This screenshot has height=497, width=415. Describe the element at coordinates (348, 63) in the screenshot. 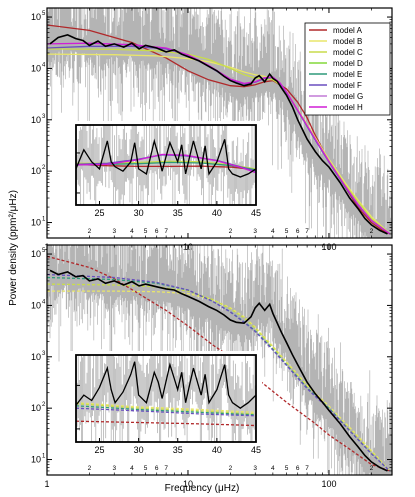

I see `legend-label: model D` at that location.